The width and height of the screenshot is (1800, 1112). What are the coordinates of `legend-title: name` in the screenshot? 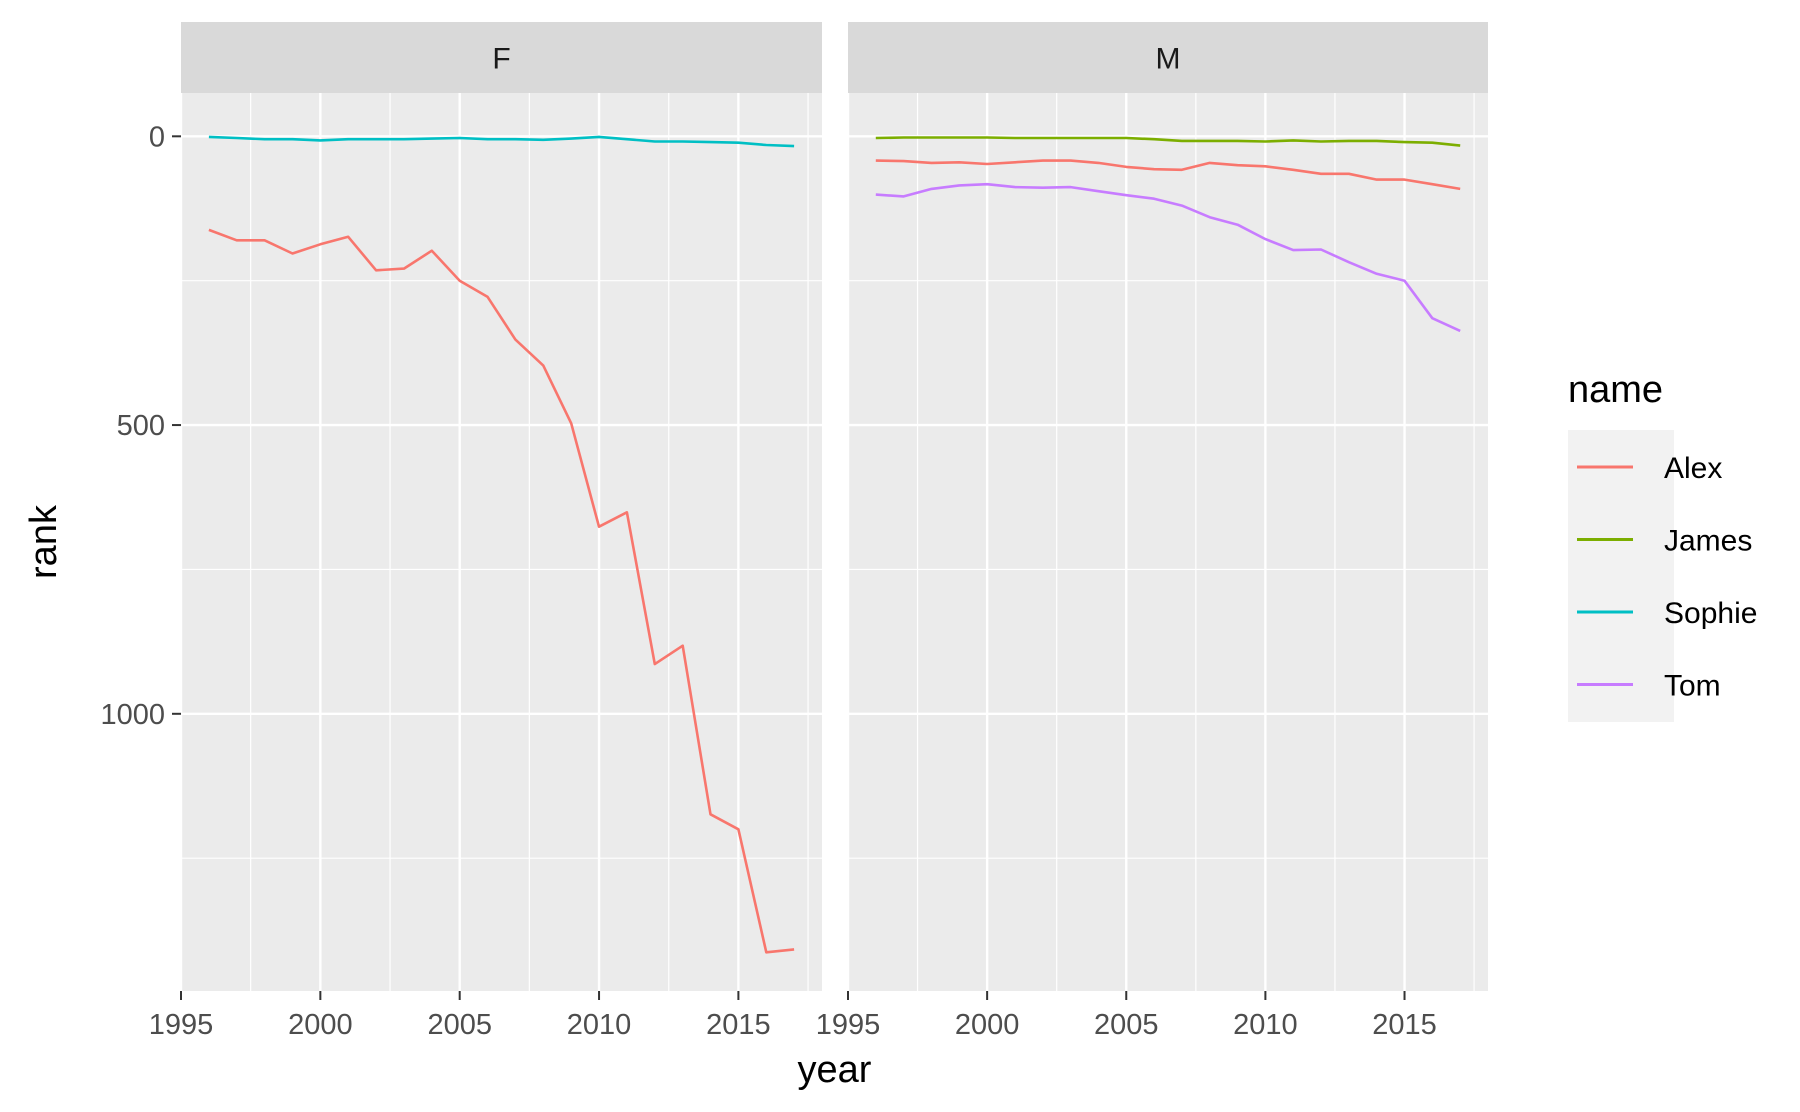 It's located at (1615, 390).